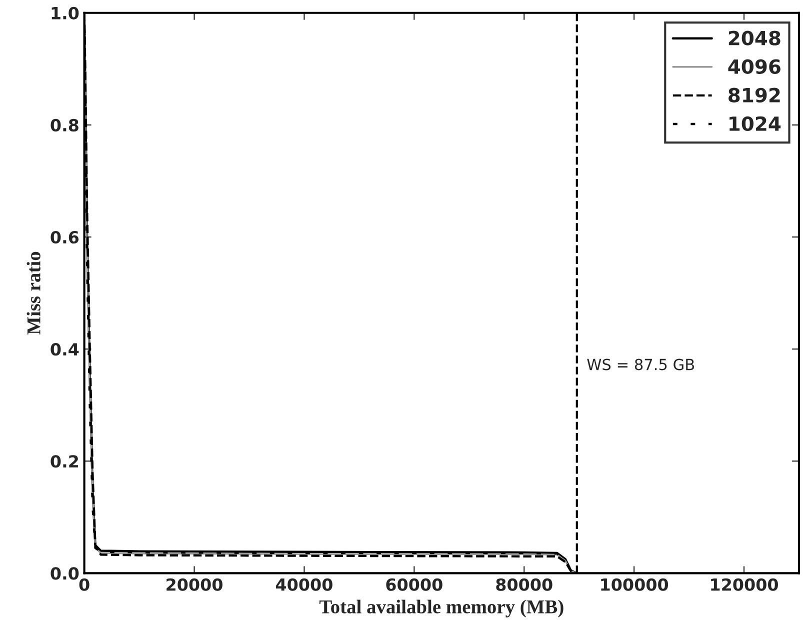  Describe the element at coordinates (194, 584) in the screenshot. I see `x-tick-label: 20000` at that location.